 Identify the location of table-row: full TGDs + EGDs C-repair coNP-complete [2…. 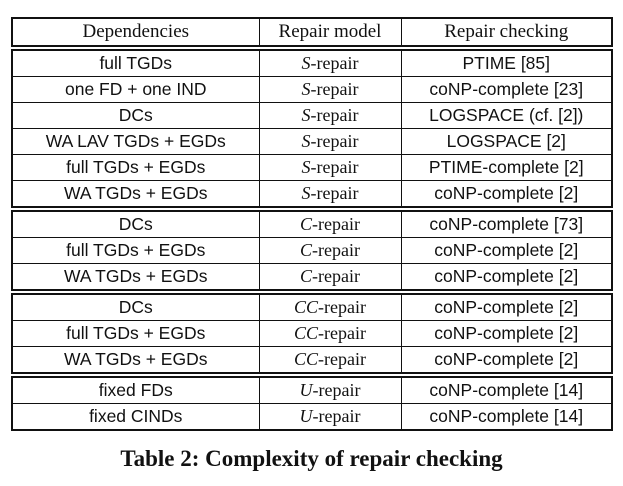
(312, 250).